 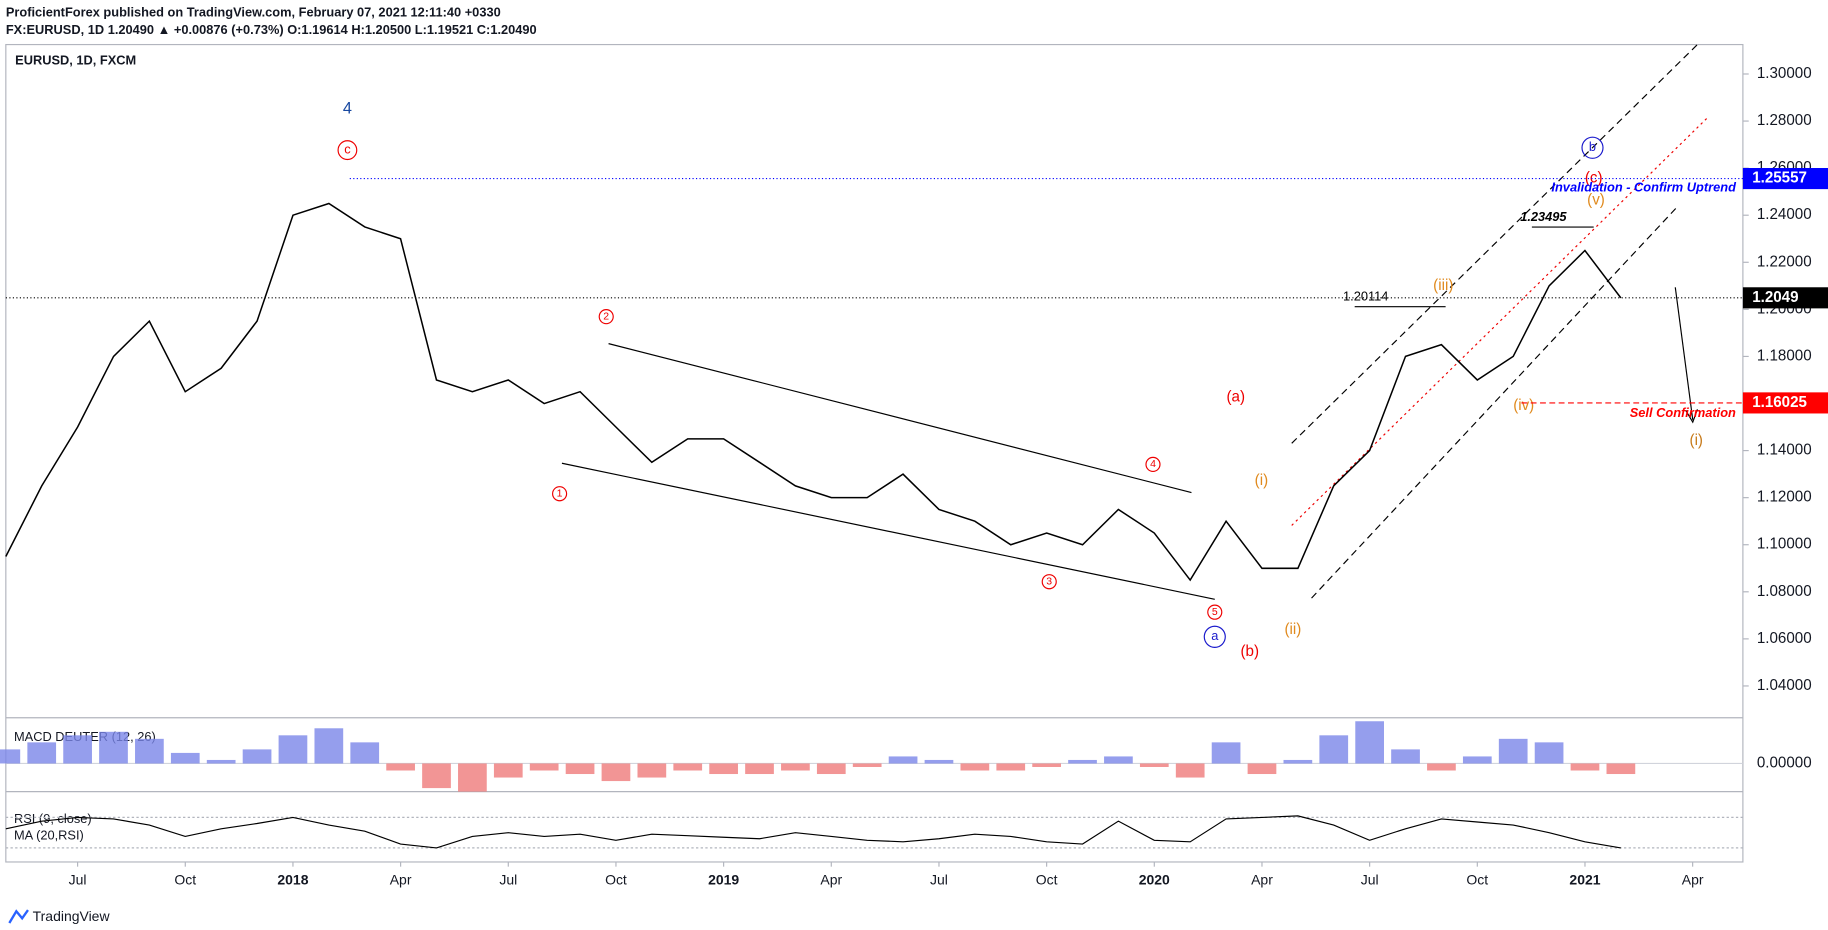 I want to click on x-tick-label: 2020, so click(x=1154, y=879).